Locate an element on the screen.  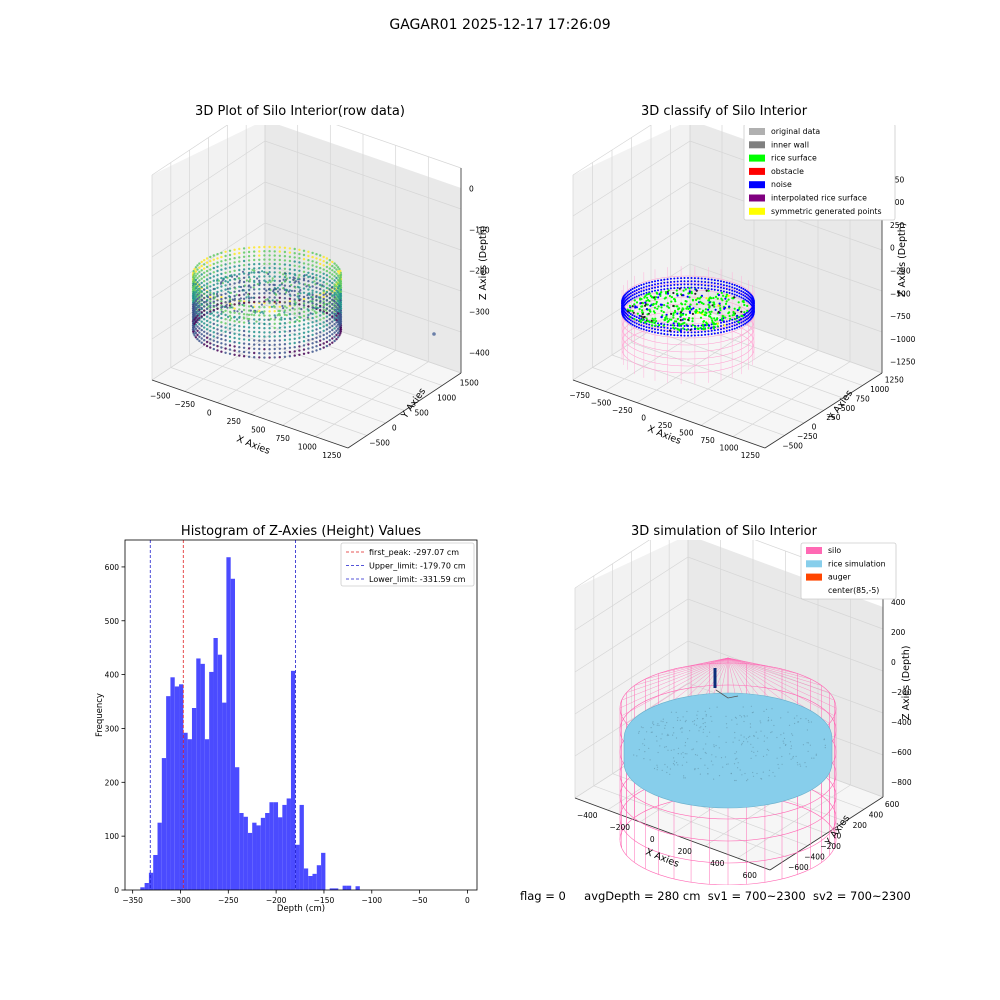
histogram-bar is located at coordinates (237, 828).